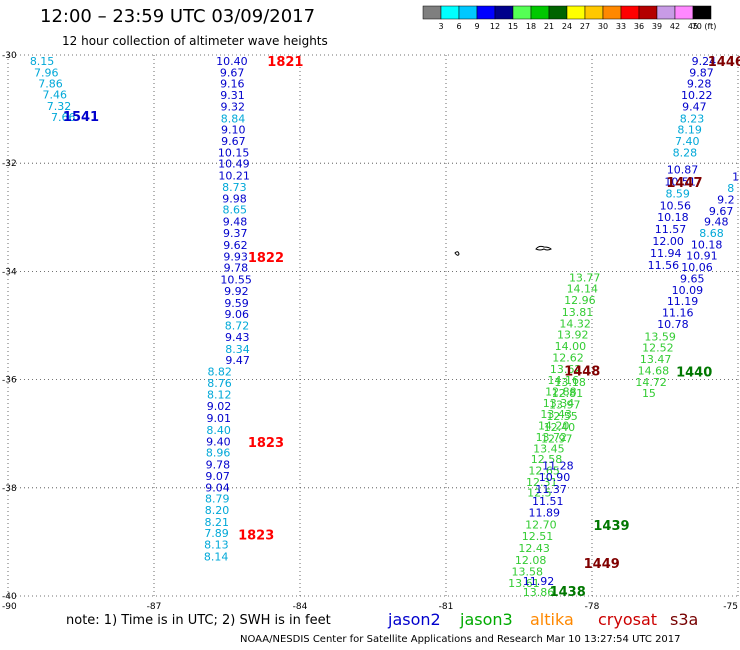  What do you see at coordinates (701, 72) in the screenshot?
I see `swh-value-label: 9.87` at bounding box center [701, 72].